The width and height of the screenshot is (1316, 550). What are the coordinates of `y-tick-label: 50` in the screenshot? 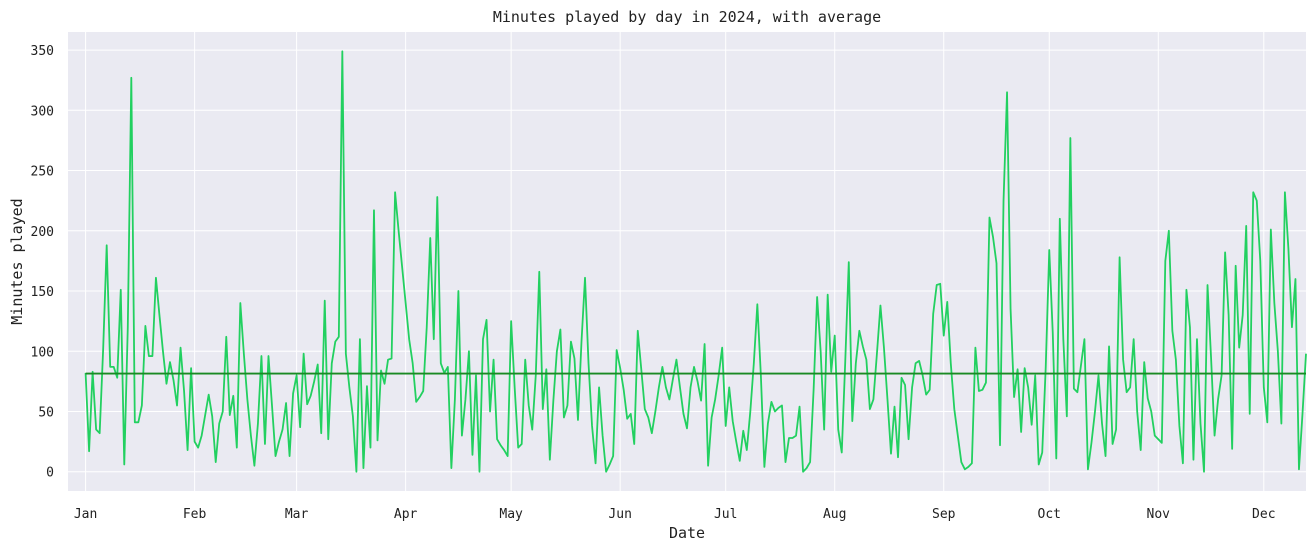 It's located at (46, 412).